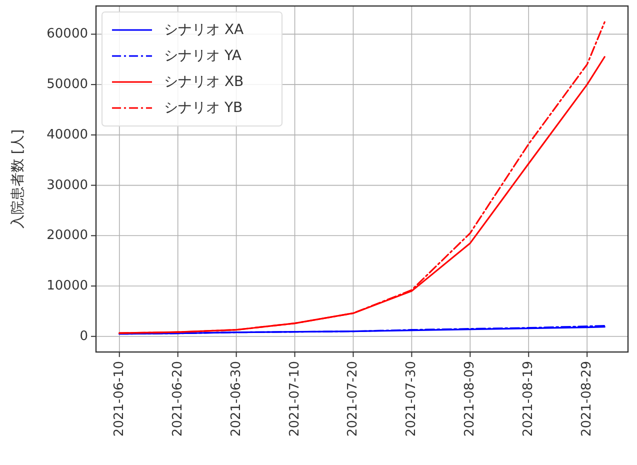 This screenshot has height=465, width=637. What do you see at coordinates (587, 399) in the screenshot?
I see `x-tick-label: 2021-08-29` at bounding box center [587, 399].